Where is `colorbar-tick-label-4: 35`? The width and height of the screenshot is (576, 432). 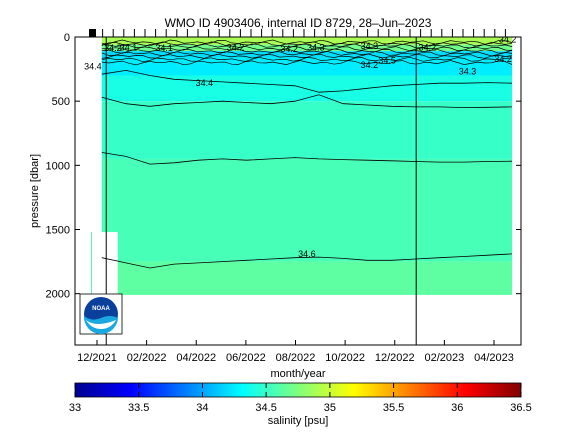
colorbar-tick-label-4: 35 is located at coordinates (330, 408).